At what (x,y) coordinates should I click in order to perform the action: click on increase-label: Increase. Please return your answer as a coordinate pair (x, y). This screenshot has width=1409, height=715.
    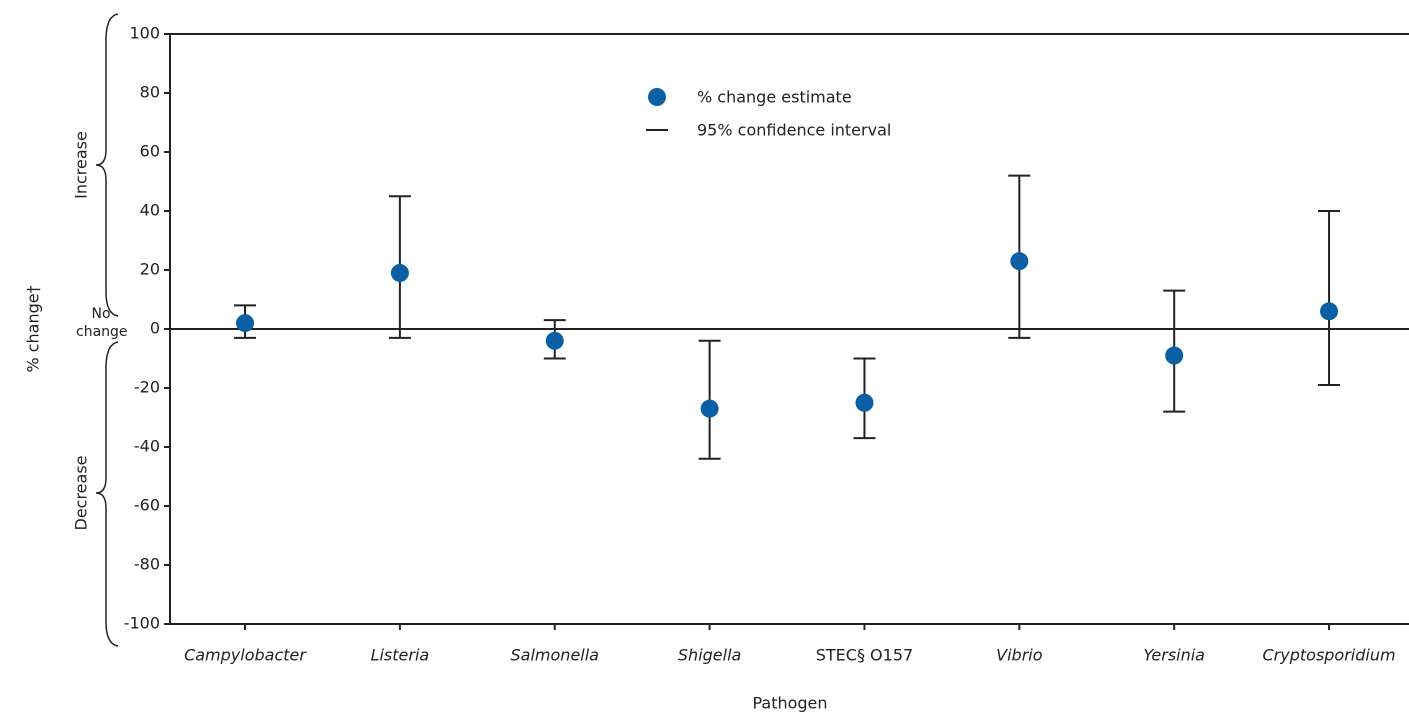
    Looking at the image, I should click on (81, 165).